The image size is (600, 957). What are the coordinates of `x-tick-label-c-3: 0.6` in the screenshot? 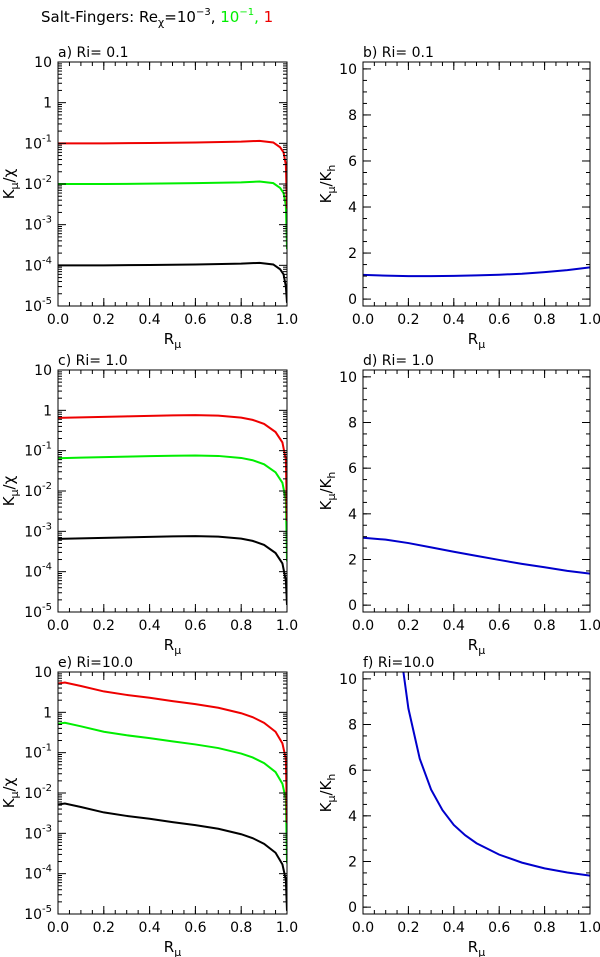 It's located at (195, 626).